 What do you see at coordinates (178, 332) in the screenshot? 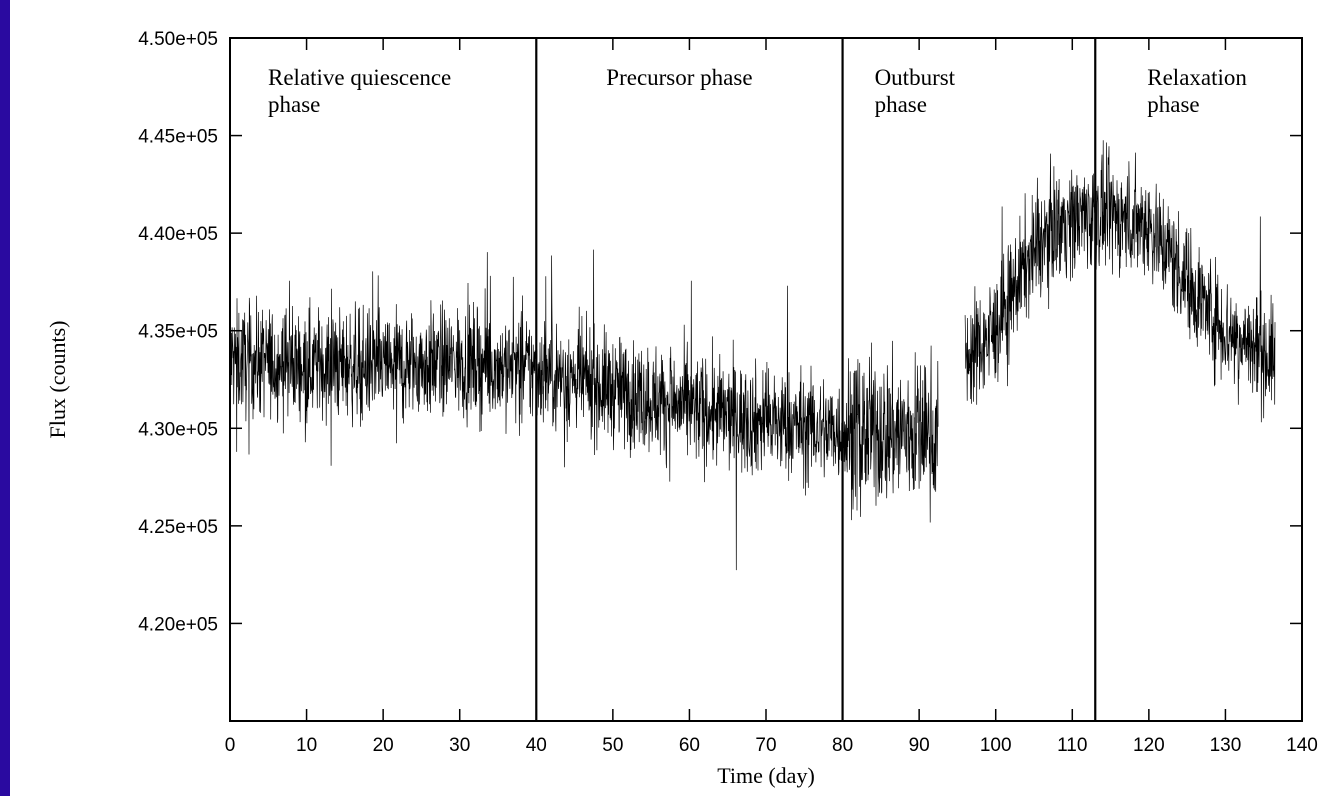
I see `y-tick-label: 4.35e+05` at bounding box center [178, 332].